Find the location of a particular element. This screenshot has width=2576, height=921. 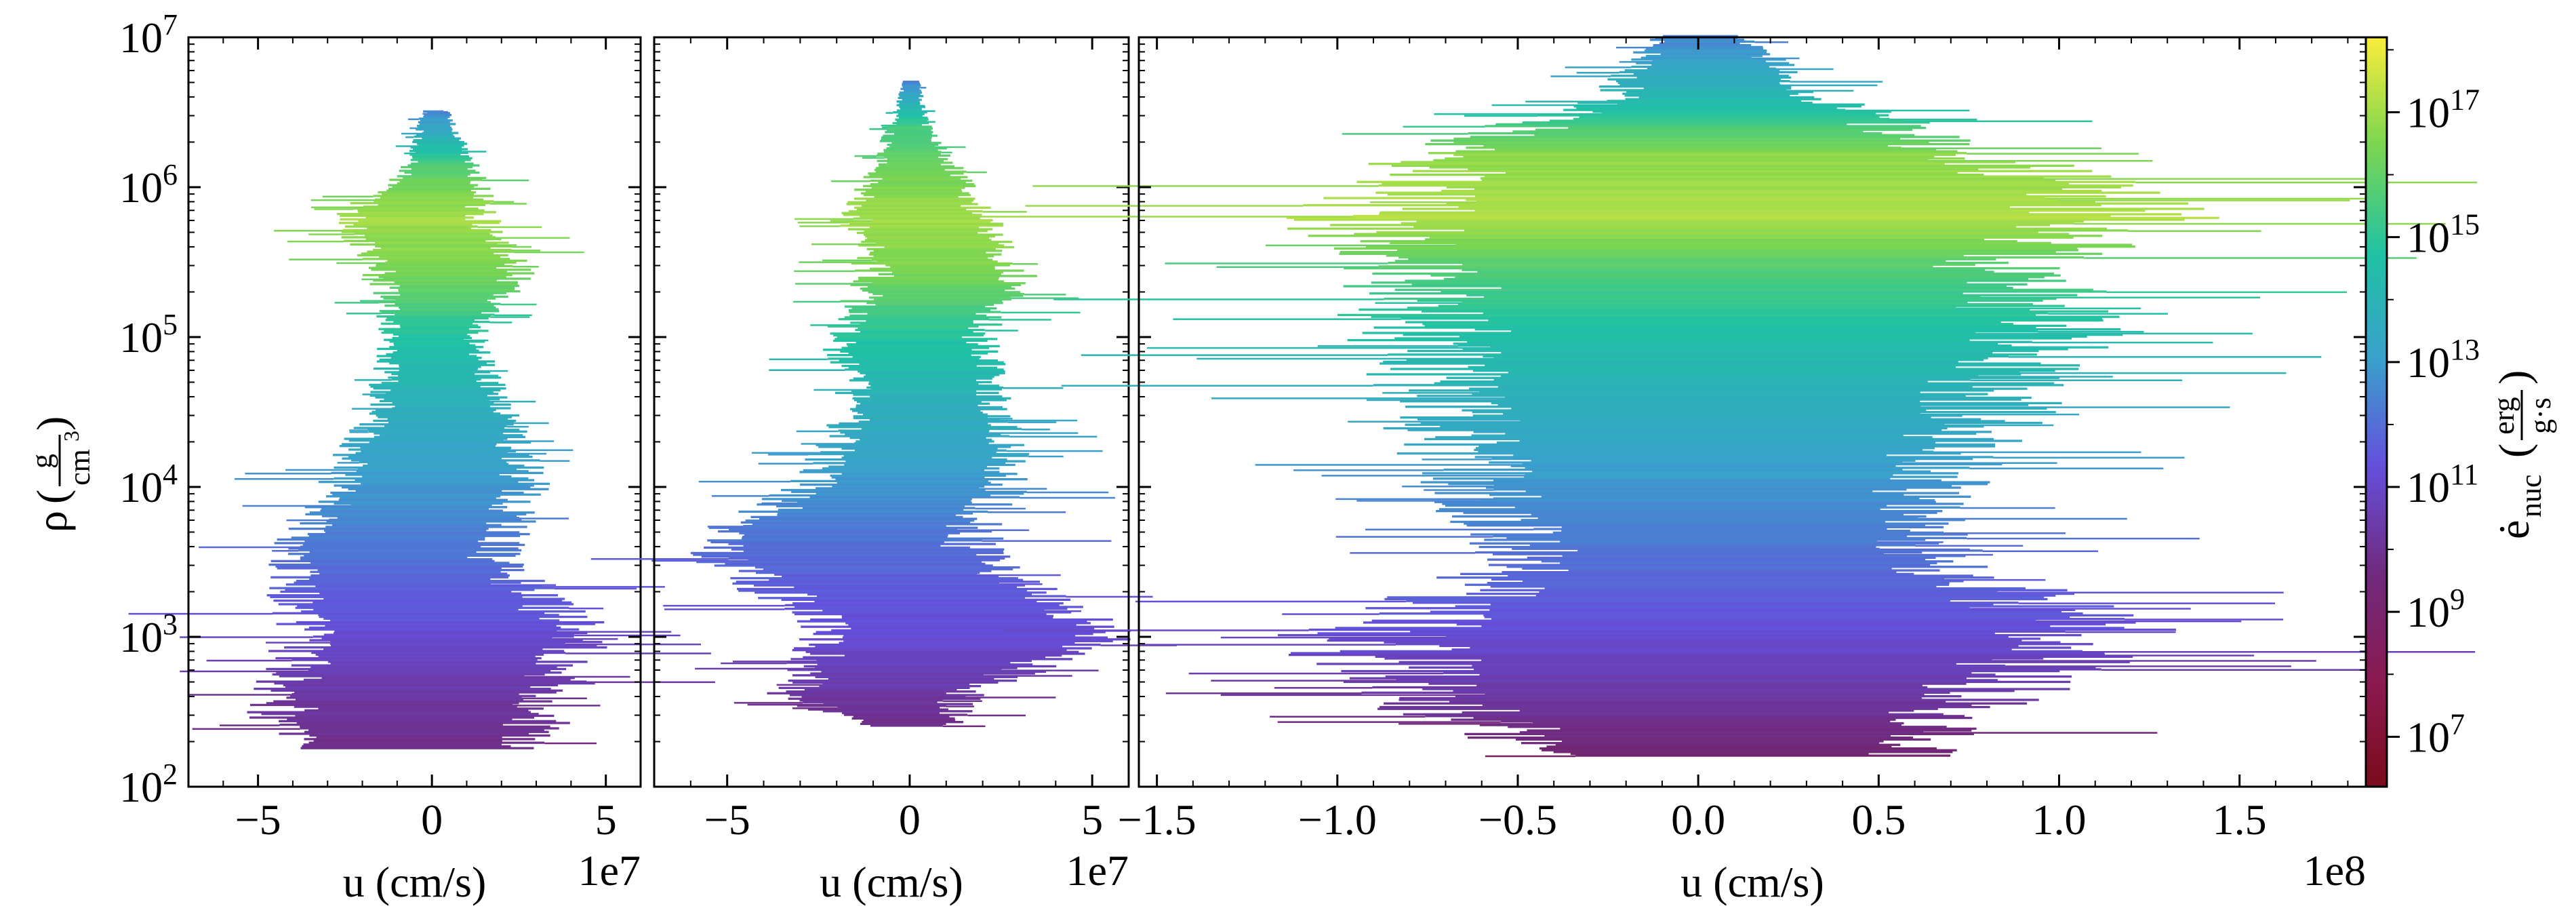

x-tick-label: 0.5 is located at coordinates (1878, 820).